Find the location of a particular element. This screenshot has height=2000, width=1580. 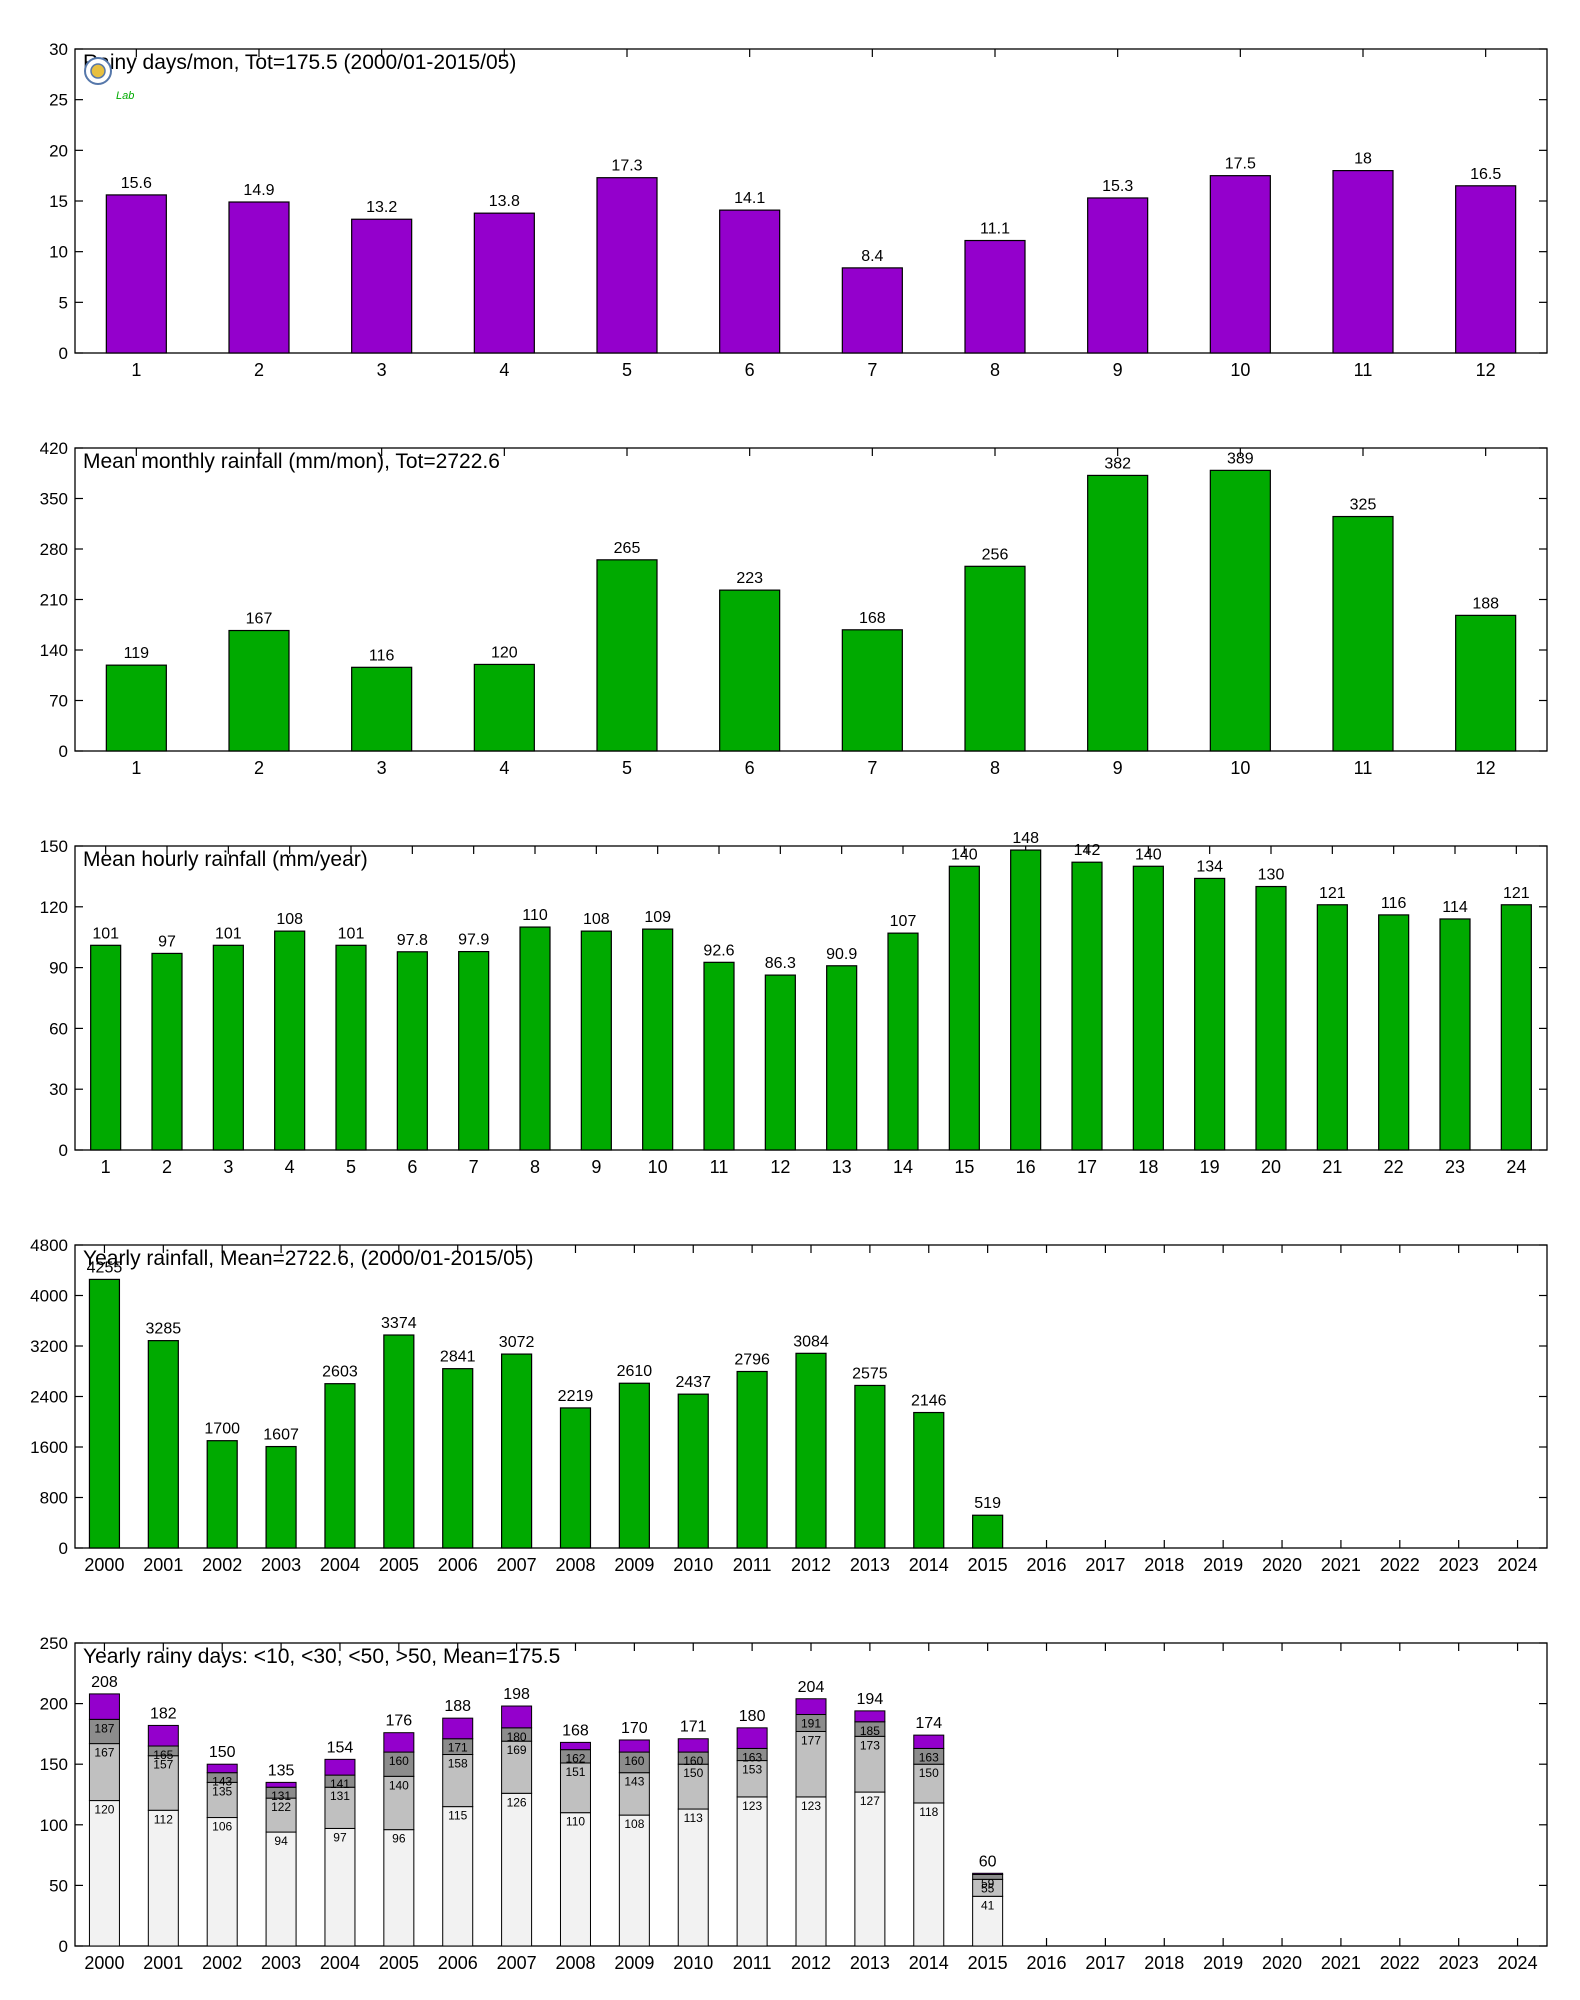

x-tick-label: 2014 is located at coordinates (929, 1963).